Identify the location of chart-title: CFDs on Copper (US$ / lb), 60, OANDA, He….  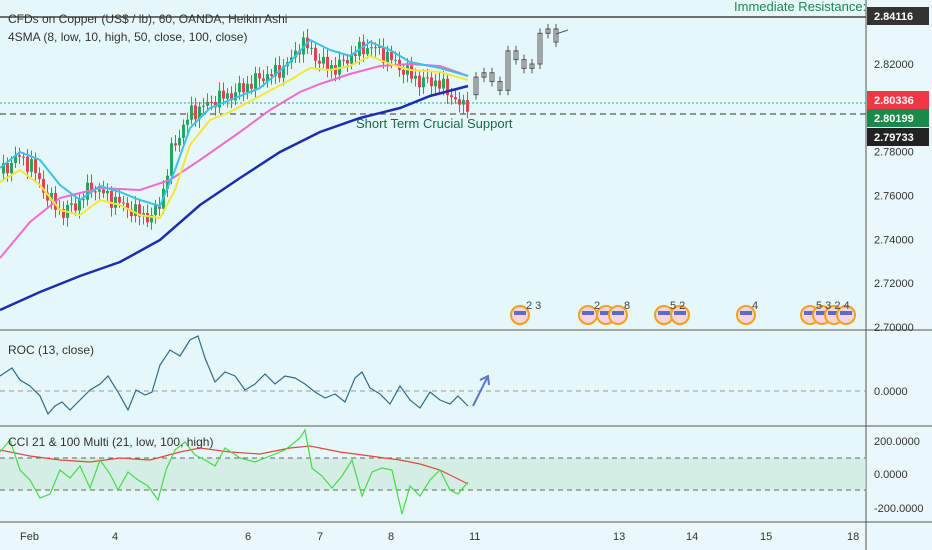
(147, 19).